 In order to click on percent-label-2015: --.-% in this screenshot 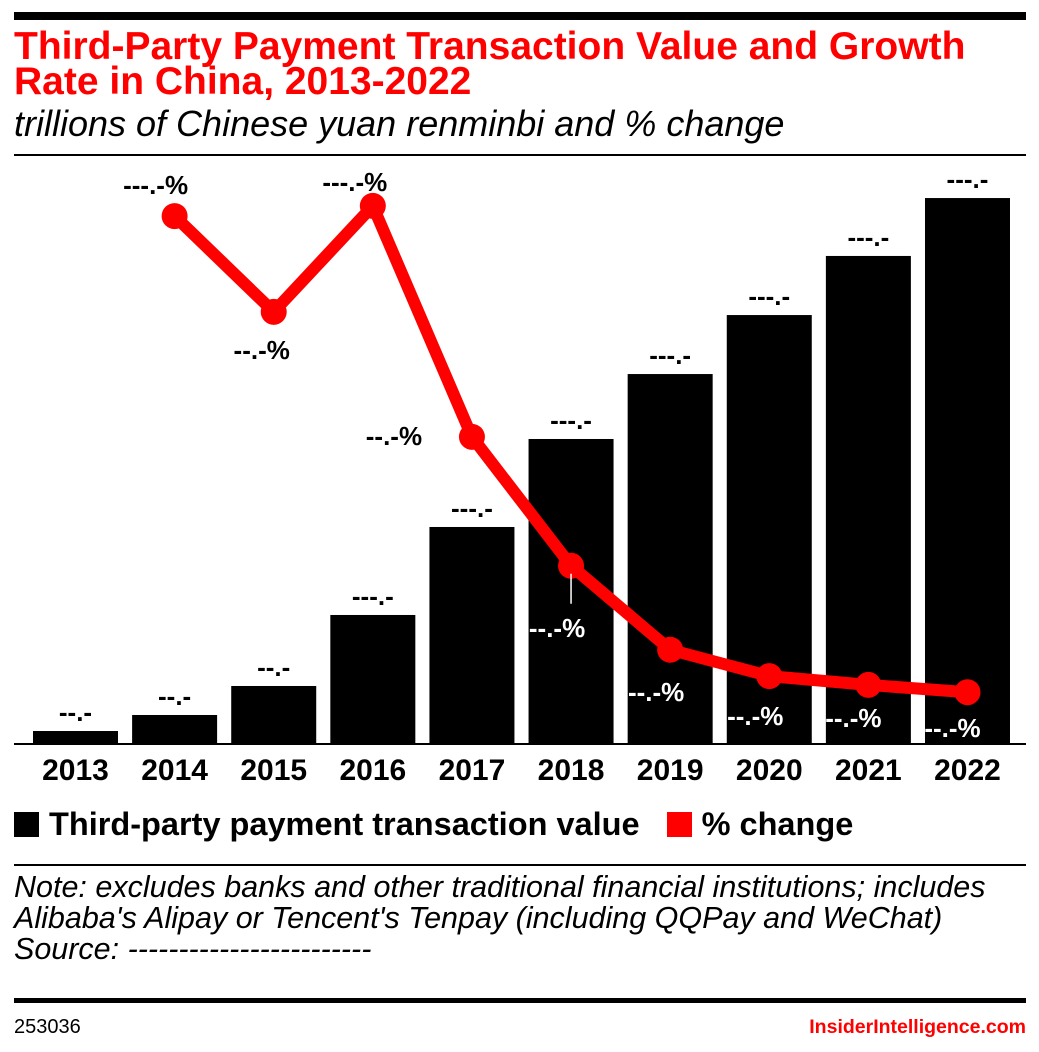, I will do `click(262, 350)`.